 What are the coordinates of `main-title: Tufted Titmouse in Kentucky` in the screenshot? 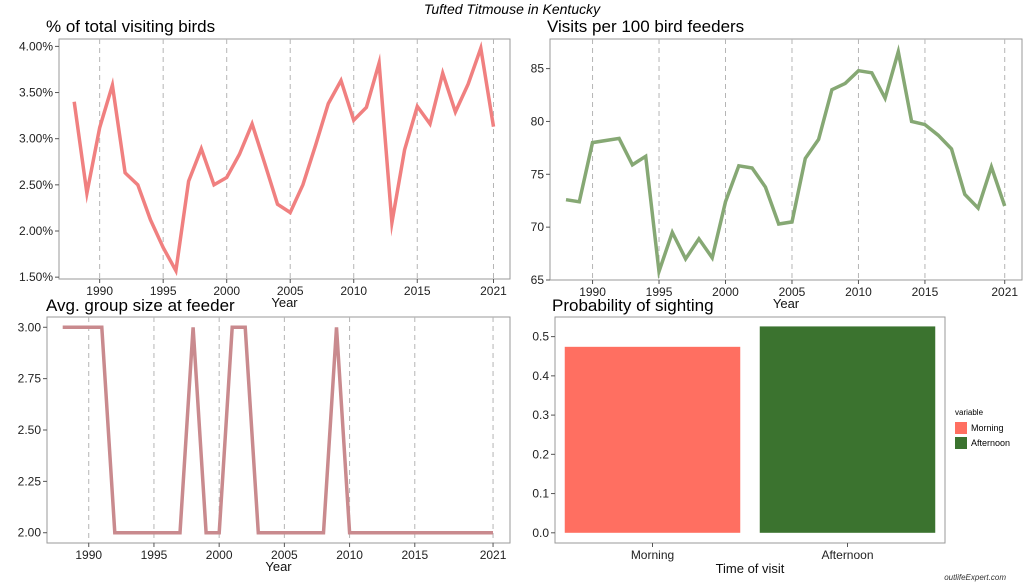 It's located at (512, 9).